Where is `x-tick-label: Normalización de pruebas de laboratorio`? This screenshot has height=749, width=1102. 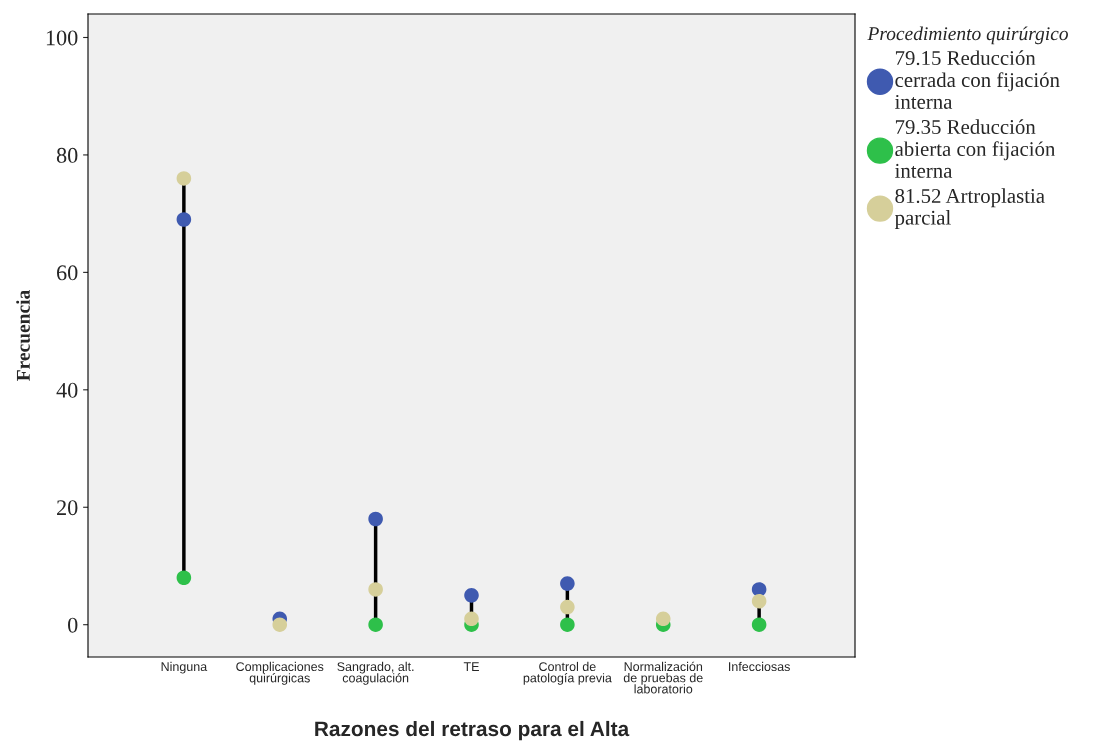
x-tick-label: Normalización de pruebas de laboratorio is located at coordinates (663, 677).